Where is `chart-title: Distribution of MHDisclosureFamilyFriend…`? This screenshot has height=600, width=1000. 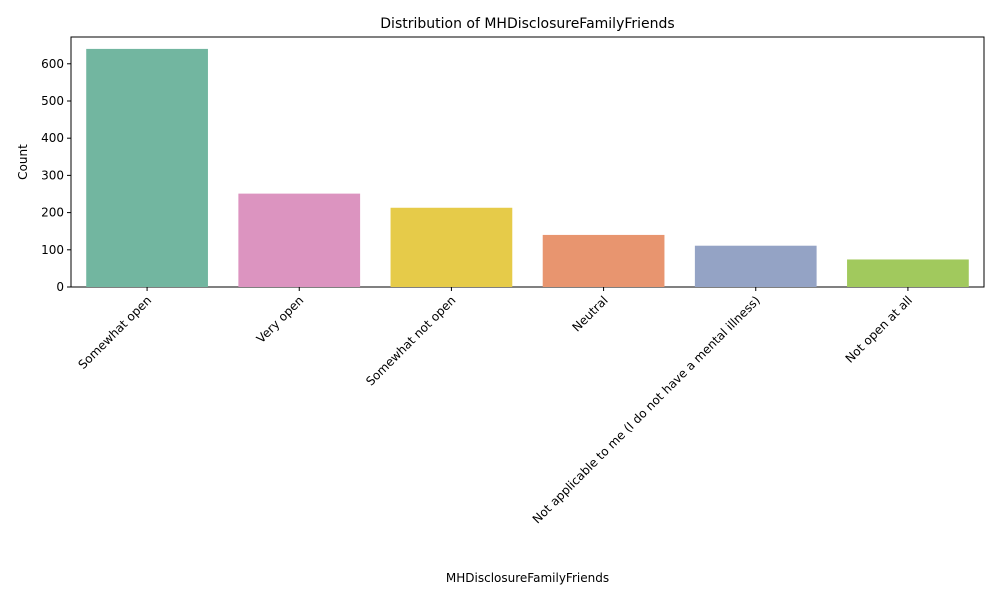 chart-title: Distribution of MHDisclosureFamilyFriend… is located at coordinates (527, 24).